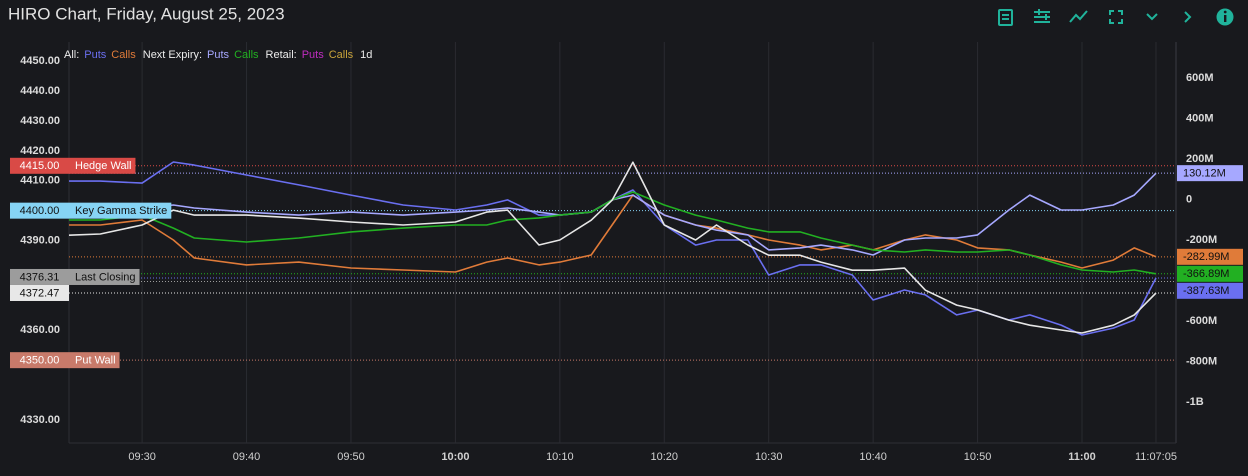 The width and height of the screenshot is (1248, 476). Describe the element at coordinates (455, 457) in the screenshot. I see `x-tick-label: 10:00` at that location.